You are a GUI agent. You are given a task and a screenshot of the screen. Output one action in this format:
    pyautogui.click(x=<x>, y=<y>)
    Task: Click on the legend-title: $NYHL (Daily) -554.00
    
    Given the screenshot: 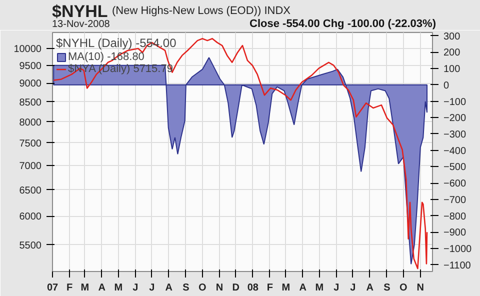 What is the action you would take?
    pyautogui.click(x=116, y=43)
    